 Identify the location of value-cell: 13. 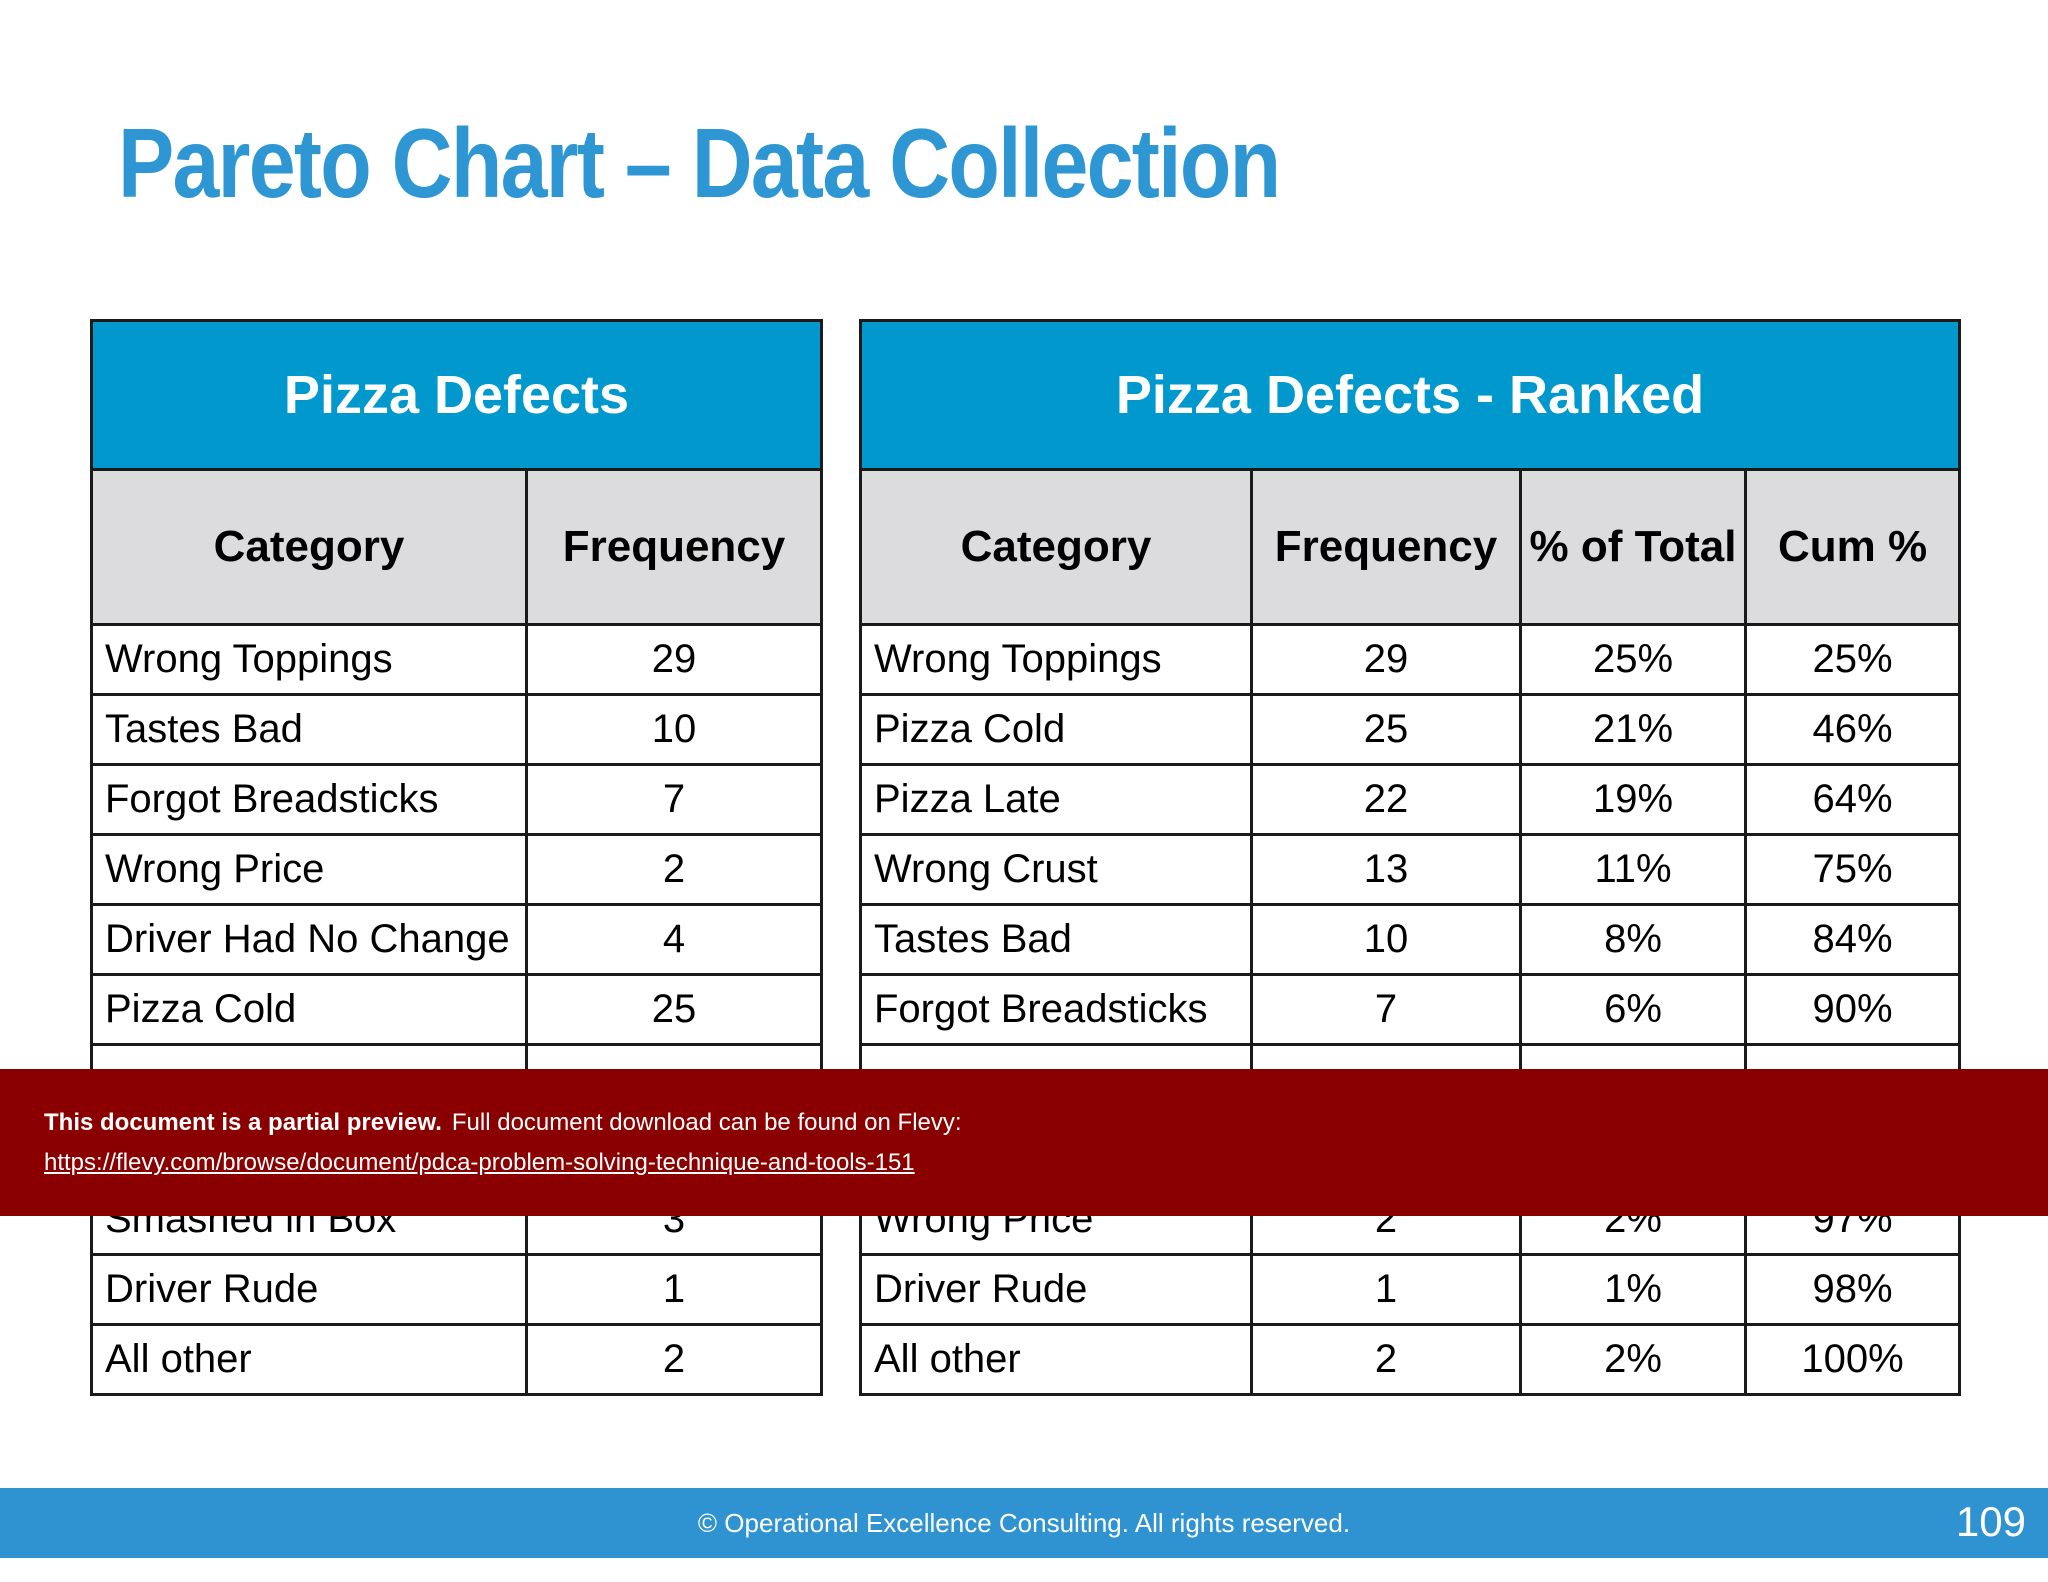
(1386, 869).